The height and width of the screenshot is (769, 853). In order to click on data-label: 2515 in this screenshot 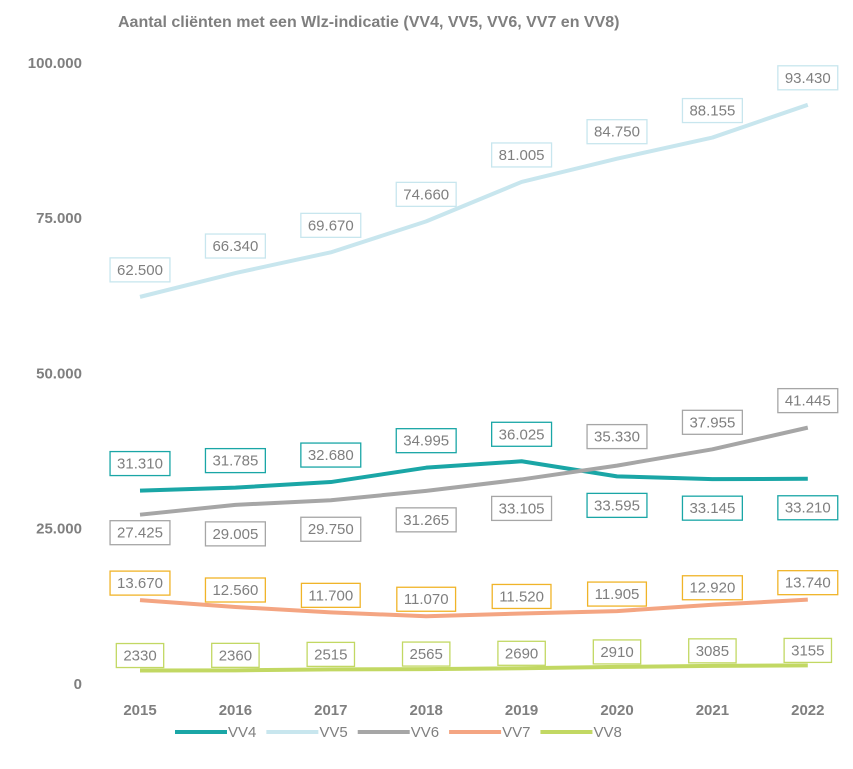, I will do `click(330, 654)`.